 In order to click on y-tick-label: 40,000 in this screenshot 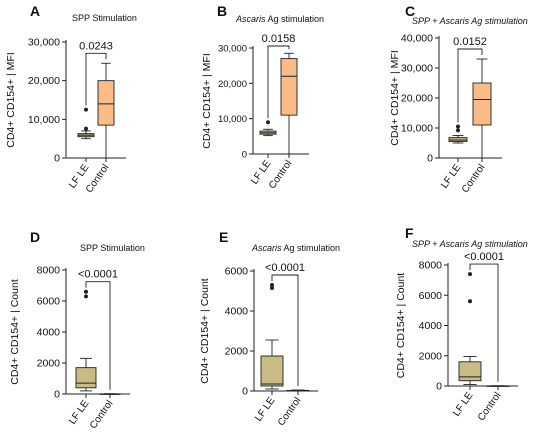, I will do `click(417, 39)`.